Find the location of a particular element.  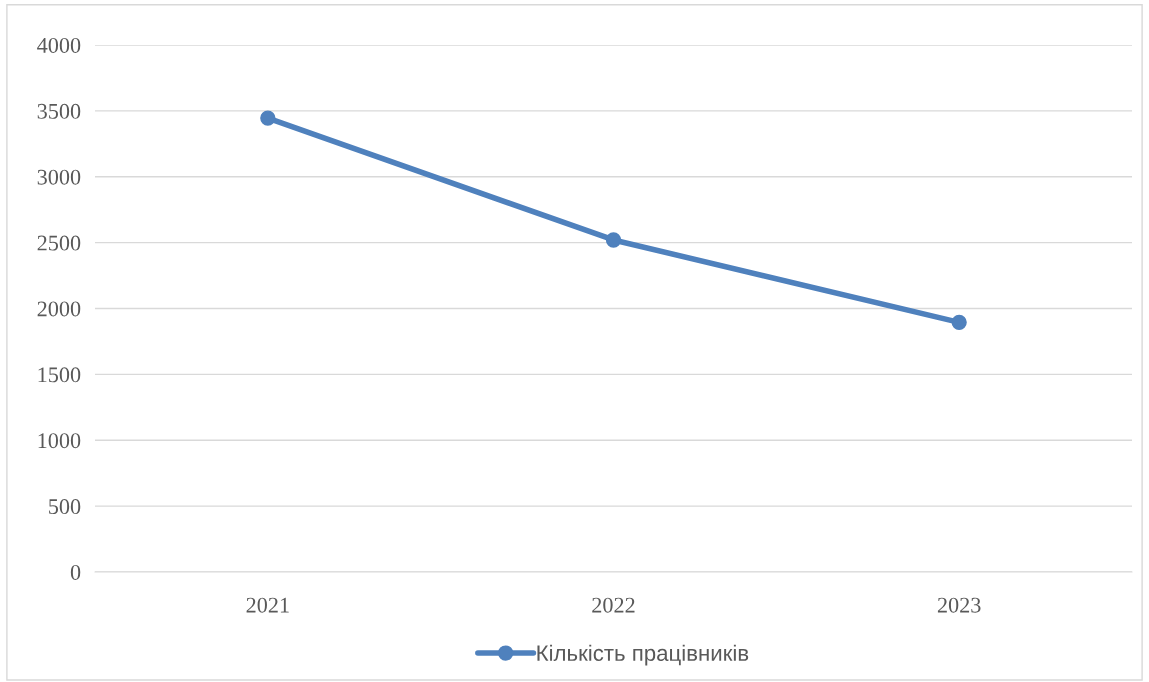

x-tick-label: 2021 is located at coordinates (267, 605).